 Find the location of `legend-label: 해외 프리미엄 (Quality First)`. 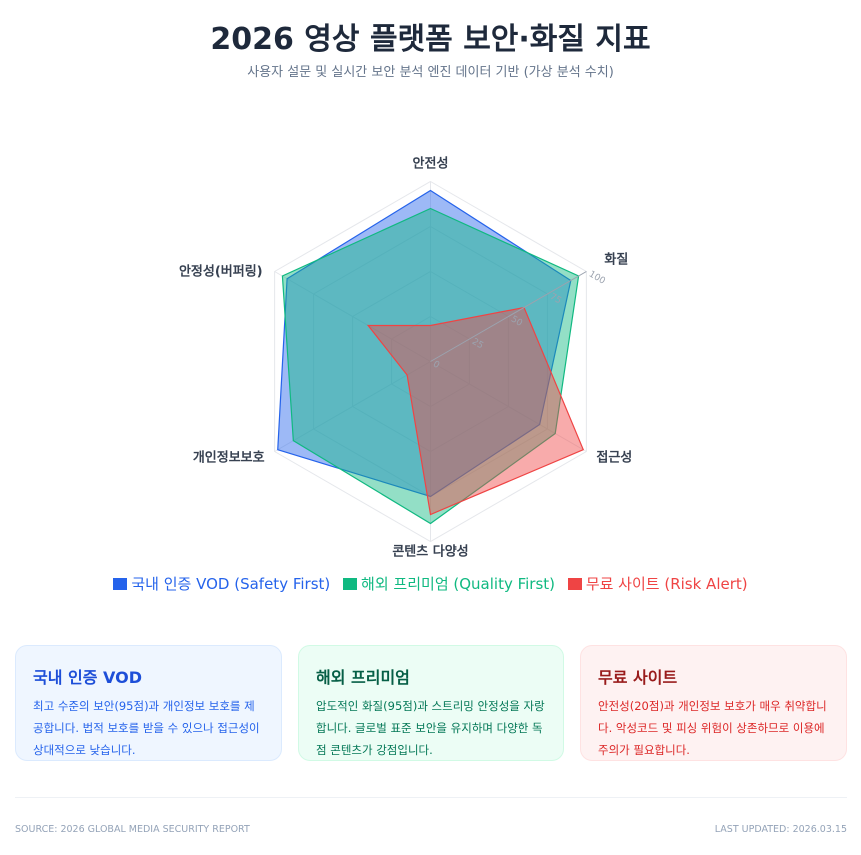

legend-label: 해외 프리미엄 (Quality First) is located at coordinates (458, 584).